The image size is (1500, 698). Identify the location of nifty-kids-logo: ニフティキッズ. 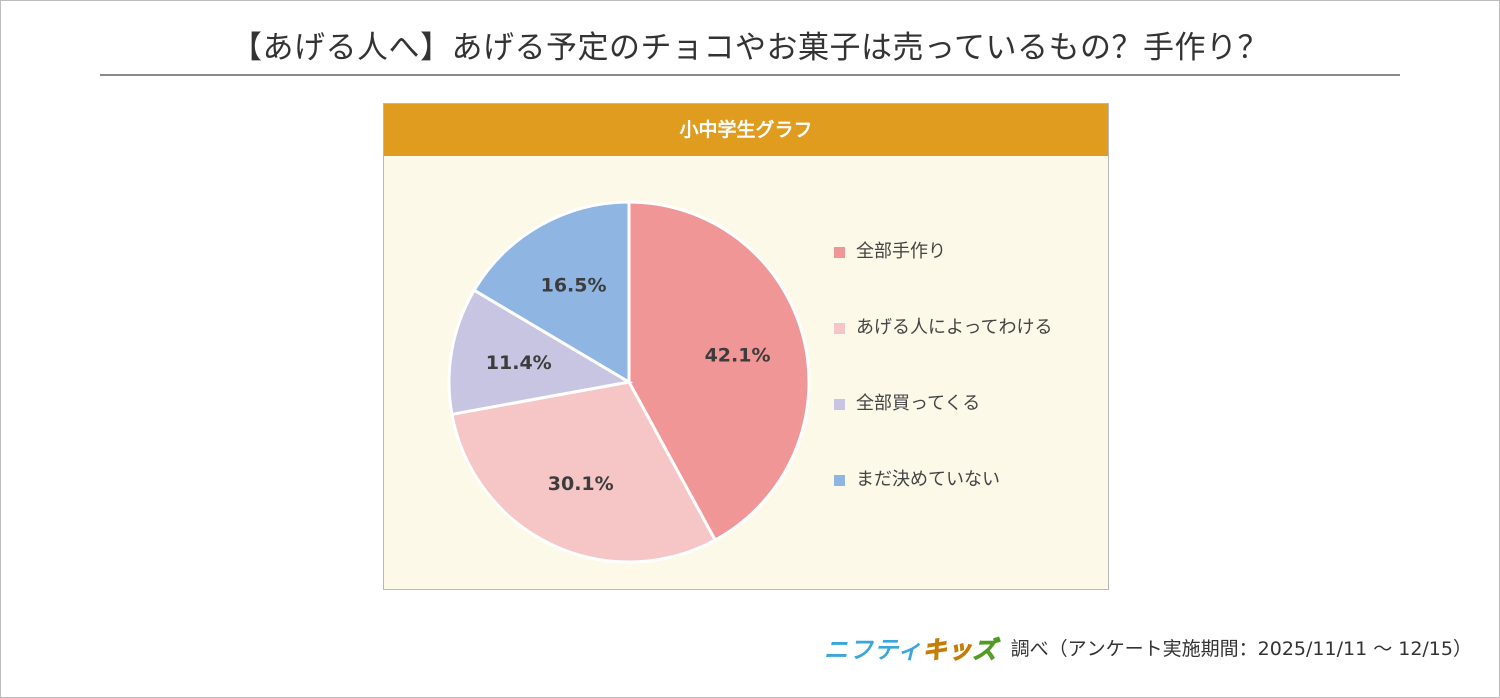
(910, 650).